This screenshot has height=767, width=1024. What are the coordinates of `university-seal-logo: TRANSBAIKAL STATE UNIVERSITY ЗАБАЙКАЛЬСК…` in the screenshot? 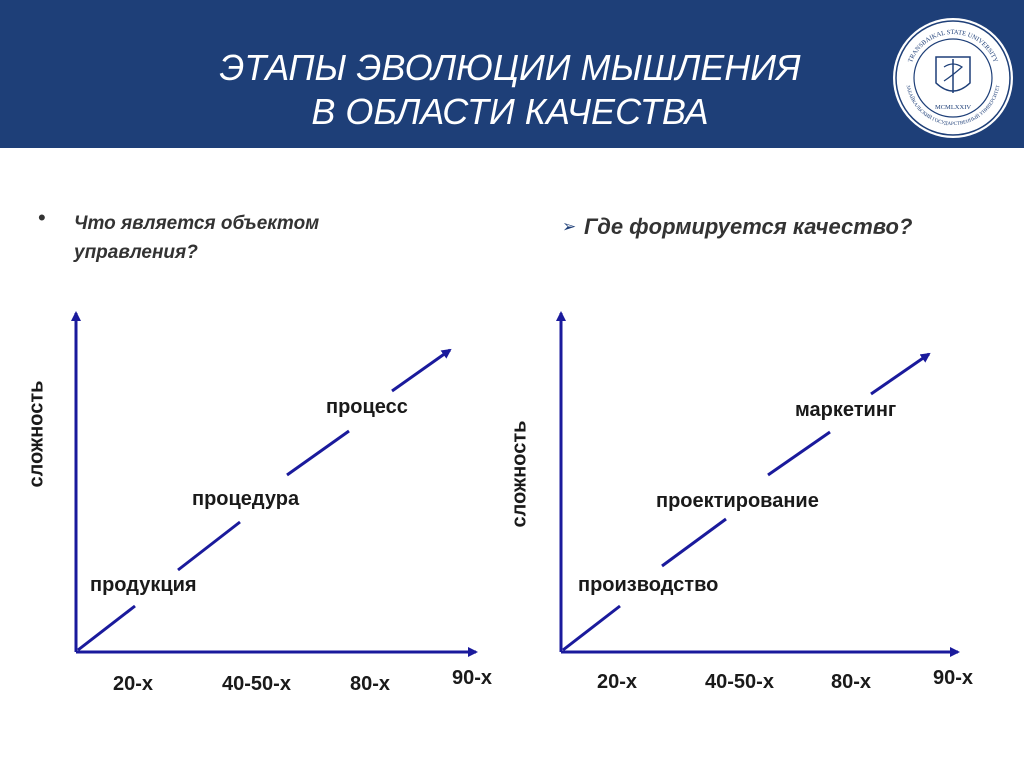 It's located at (953, 78).